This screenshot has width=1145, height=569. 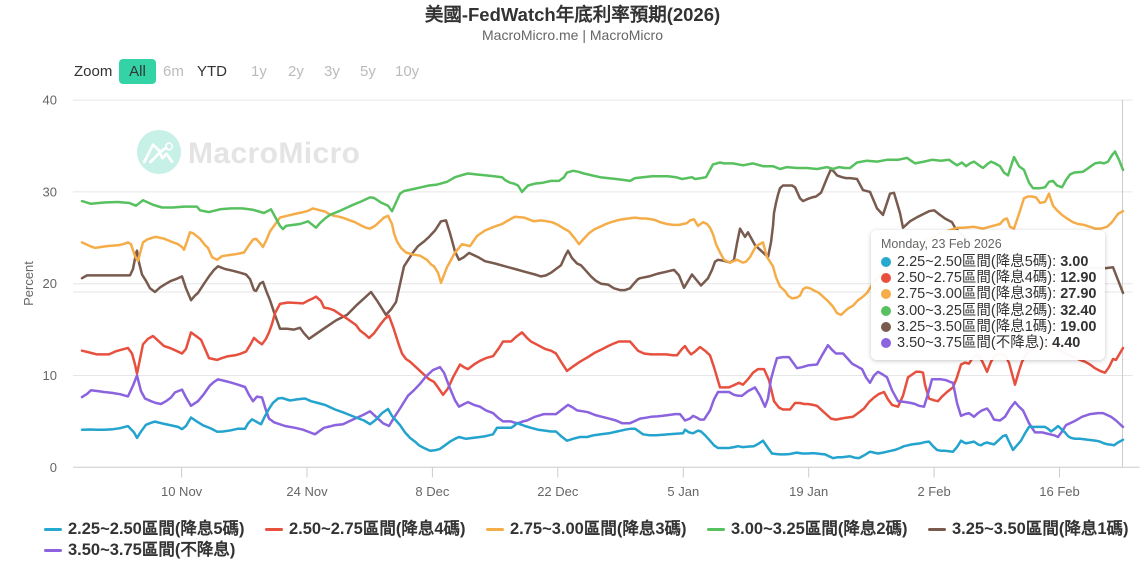 I want to click on svg-text: 20, so click(x=50, y=283).